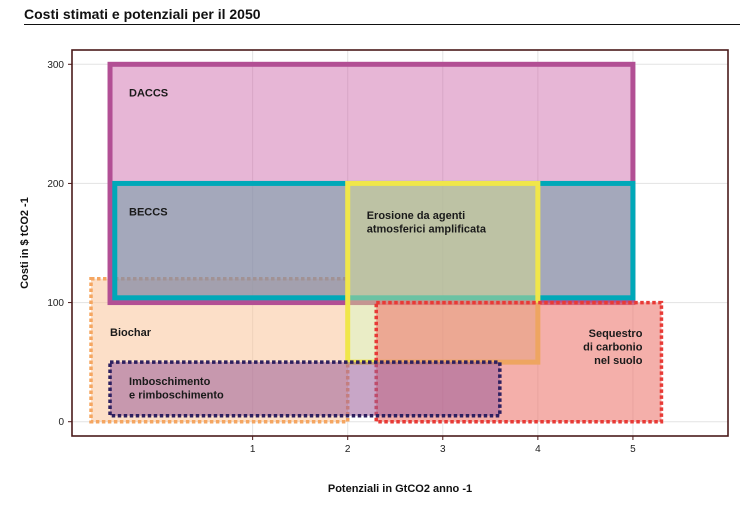 This screenshot has width=750, height=510. What do you see at coordinates (538, 449) in the screenshot?
I see `x-tick-label: 4` at bounding box center [538, 449].